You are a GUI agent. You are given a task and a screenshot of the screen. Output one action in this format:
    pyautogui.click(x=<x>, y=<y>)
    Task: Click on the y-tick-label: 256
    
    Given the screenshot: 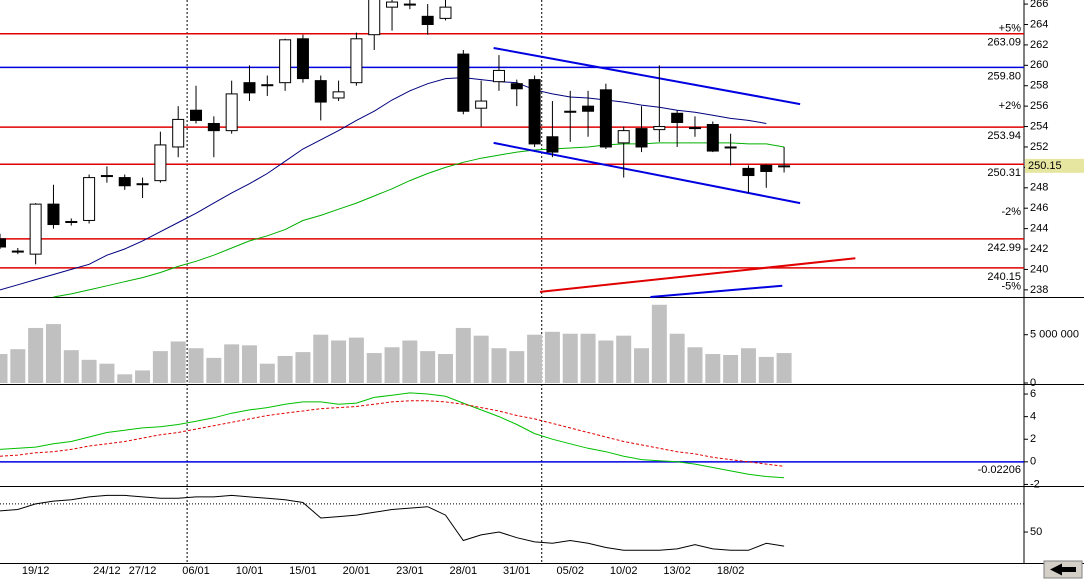 What is the action you would take?
    pyautogui.click(x=1039, y=106)
    